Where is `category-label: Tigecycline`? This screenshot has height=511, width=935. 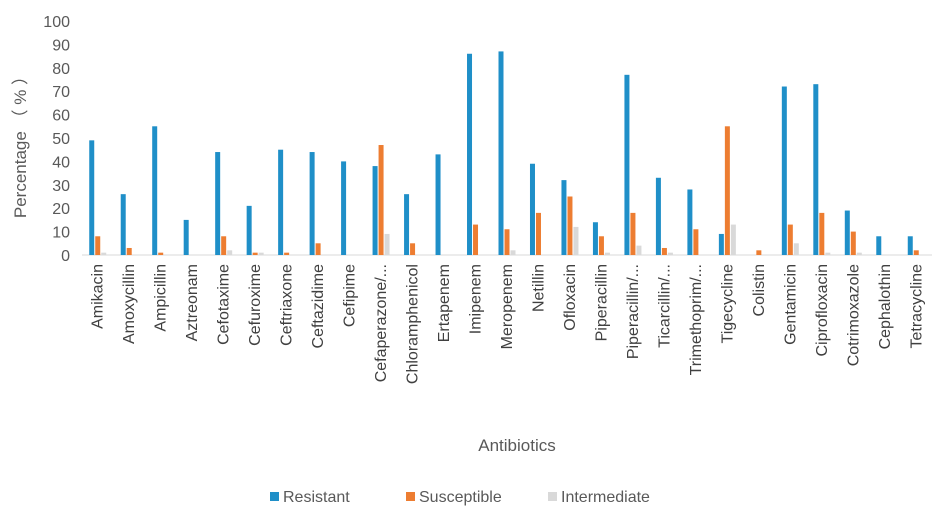 category-label: Tigecycline is located at coordinates (727, 304).